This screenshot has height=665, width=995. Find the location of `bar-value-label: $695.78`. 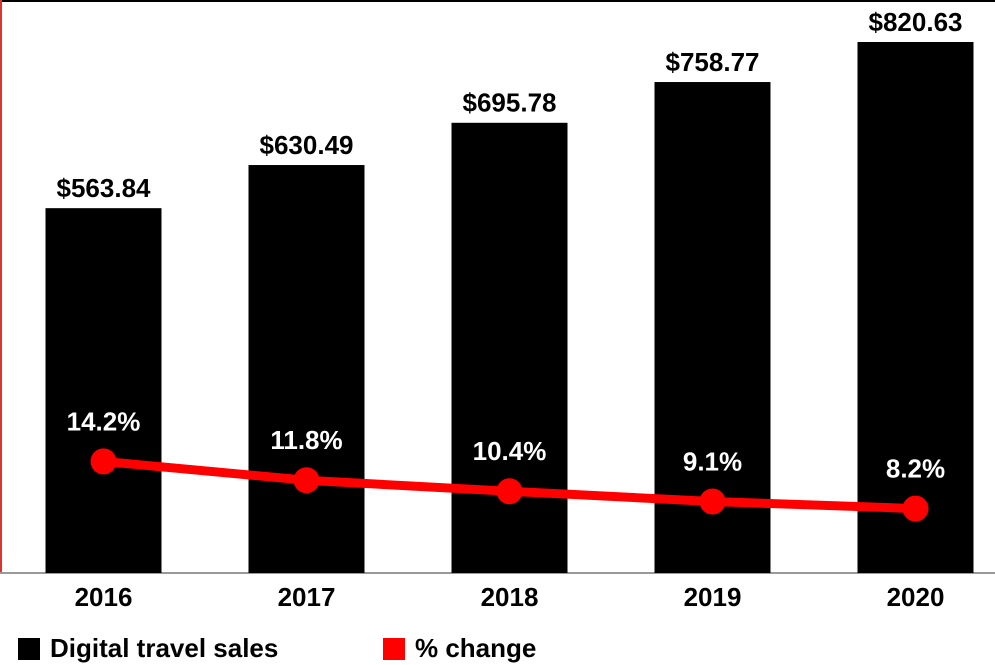

bar-value-label: $695.78 is located at coordinates (510, 103).